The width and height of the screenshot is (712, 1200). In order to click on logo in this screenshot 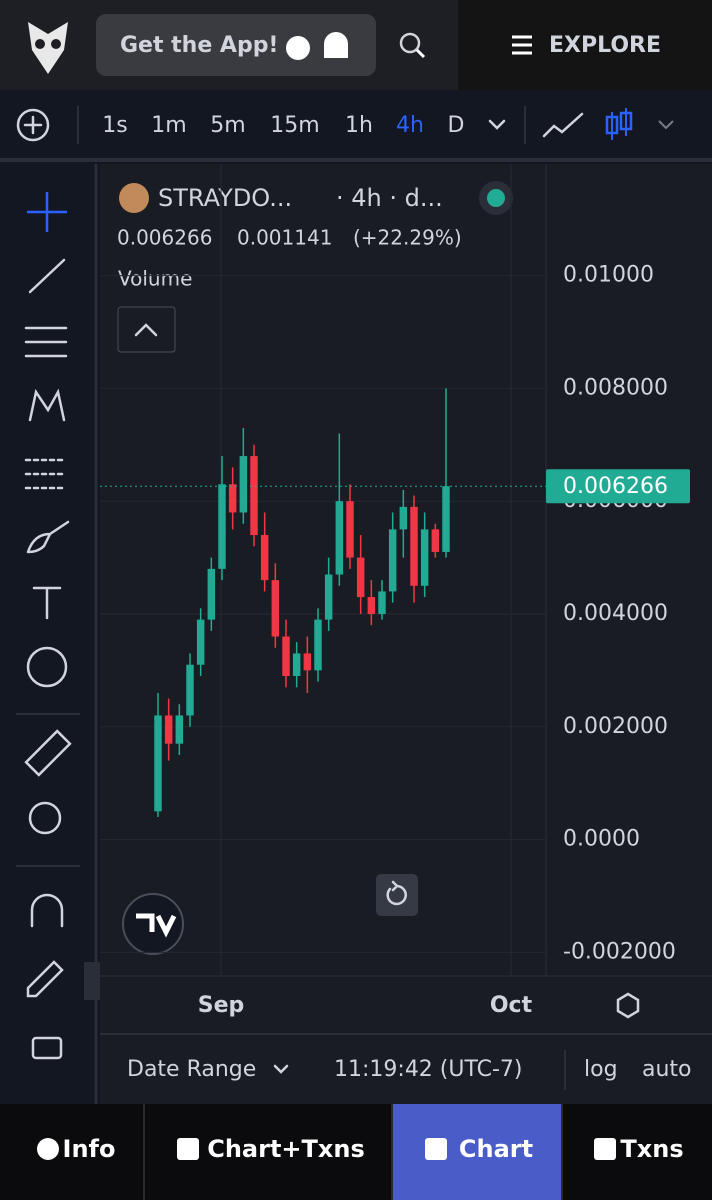, I will do `click(48, 48)`.